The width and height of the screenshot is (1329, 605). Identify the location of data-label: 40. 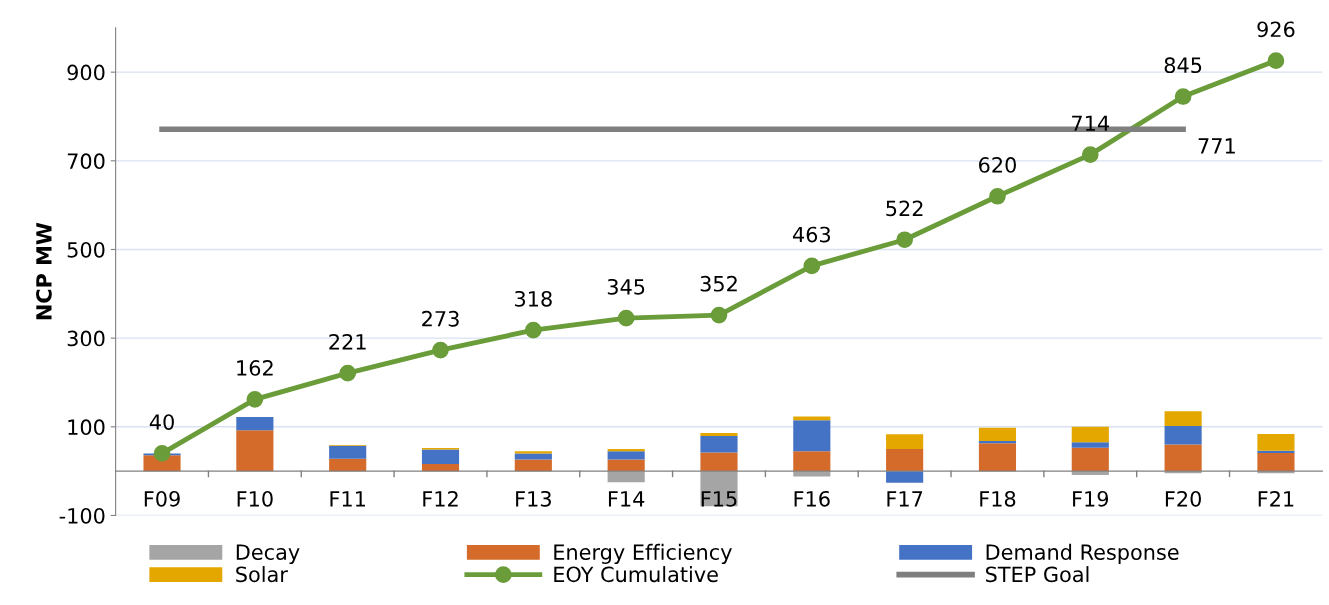
(161, 422).